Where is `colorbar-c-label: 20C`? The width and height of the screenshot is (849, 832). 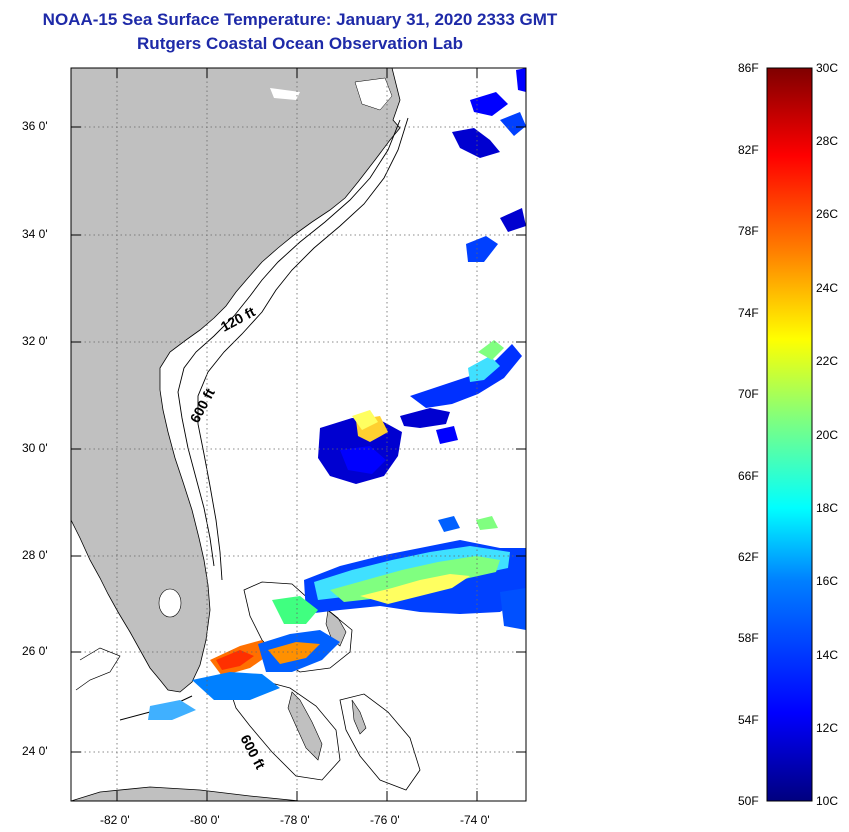
colorbar-c-label: 20C is located at coordinates (827, 435).